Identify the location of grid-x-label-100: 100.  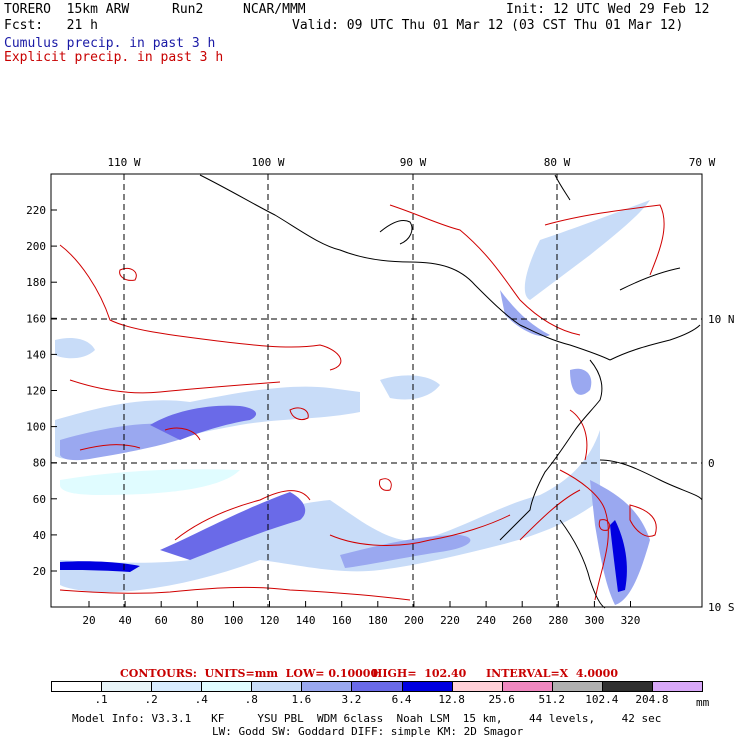
(233, 620).